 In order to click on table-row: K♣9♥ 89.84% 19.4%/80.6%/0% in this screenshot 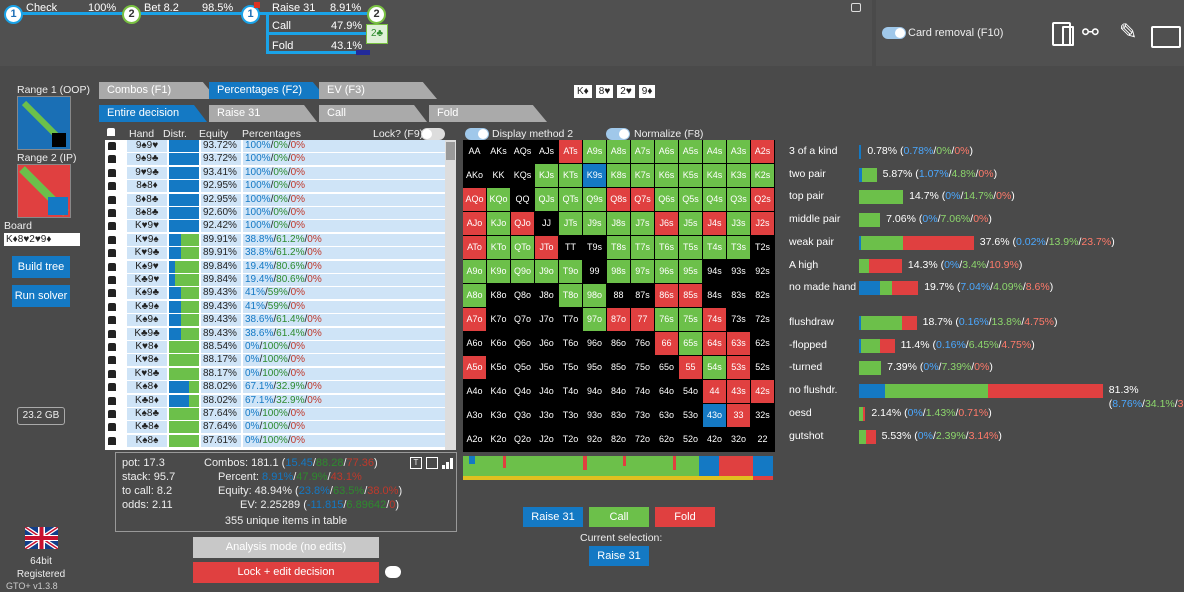, I will do `click(275, 280)`.